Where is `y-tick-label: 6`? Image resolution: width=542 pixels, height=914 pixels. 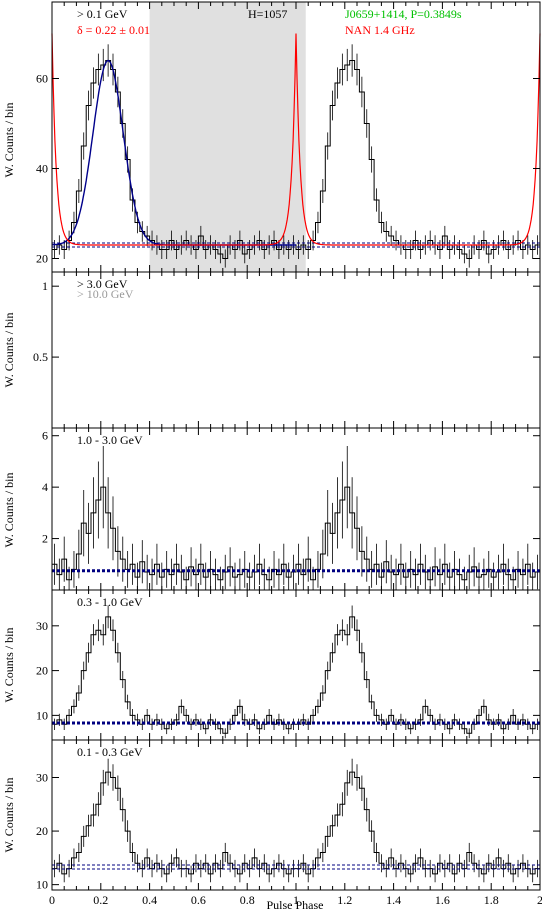 y-tick-label: 6 is located at coordinates (45, 436).